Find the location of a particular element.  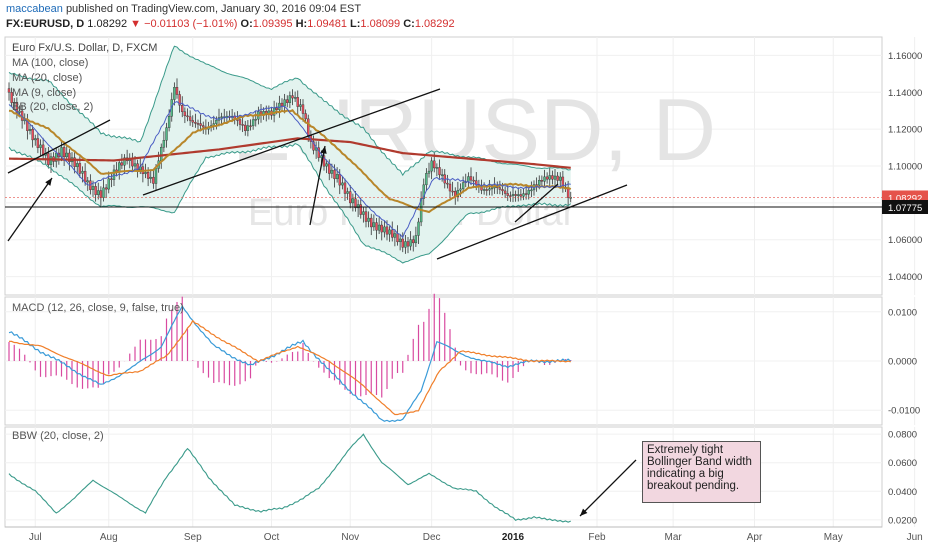

macd-tick-label: 0.0100 is located at coordinates (902, 312).